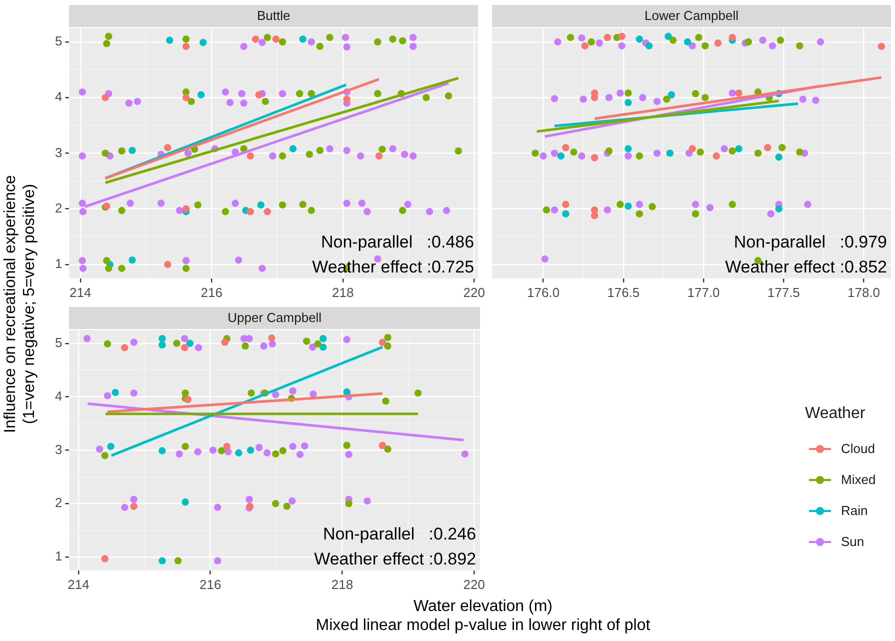 Image resolution: width=895 pixels, height=641 pixels. Describe the element at coordinates (395, 558) in the screenshot. I see `annotation: Weather effect :0.892` at that location.